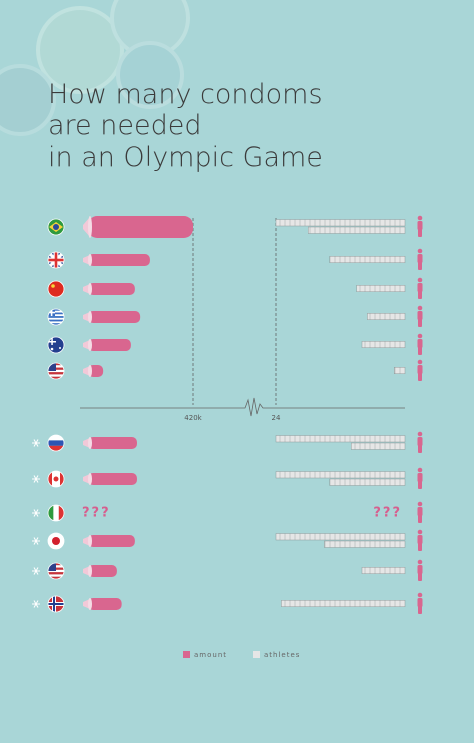 Image resolution: width=474 pixels, height=743 pixels. Describe the element at coordinates (95, 68) in the screenshot. I see `decor-bubbles` at that location.